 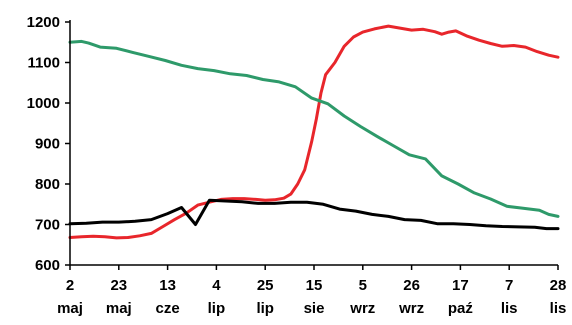 What do you see at coordinates (460, 308) in the screenshot?
I see `x-tick-label-month-8: paź` at bounding box center [460, 308].